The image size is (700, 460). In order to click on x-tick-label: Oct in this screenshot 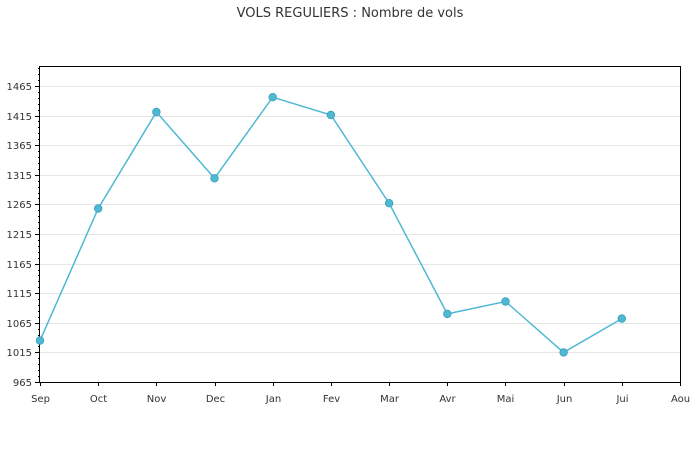, I will do `click(98, 399)`.